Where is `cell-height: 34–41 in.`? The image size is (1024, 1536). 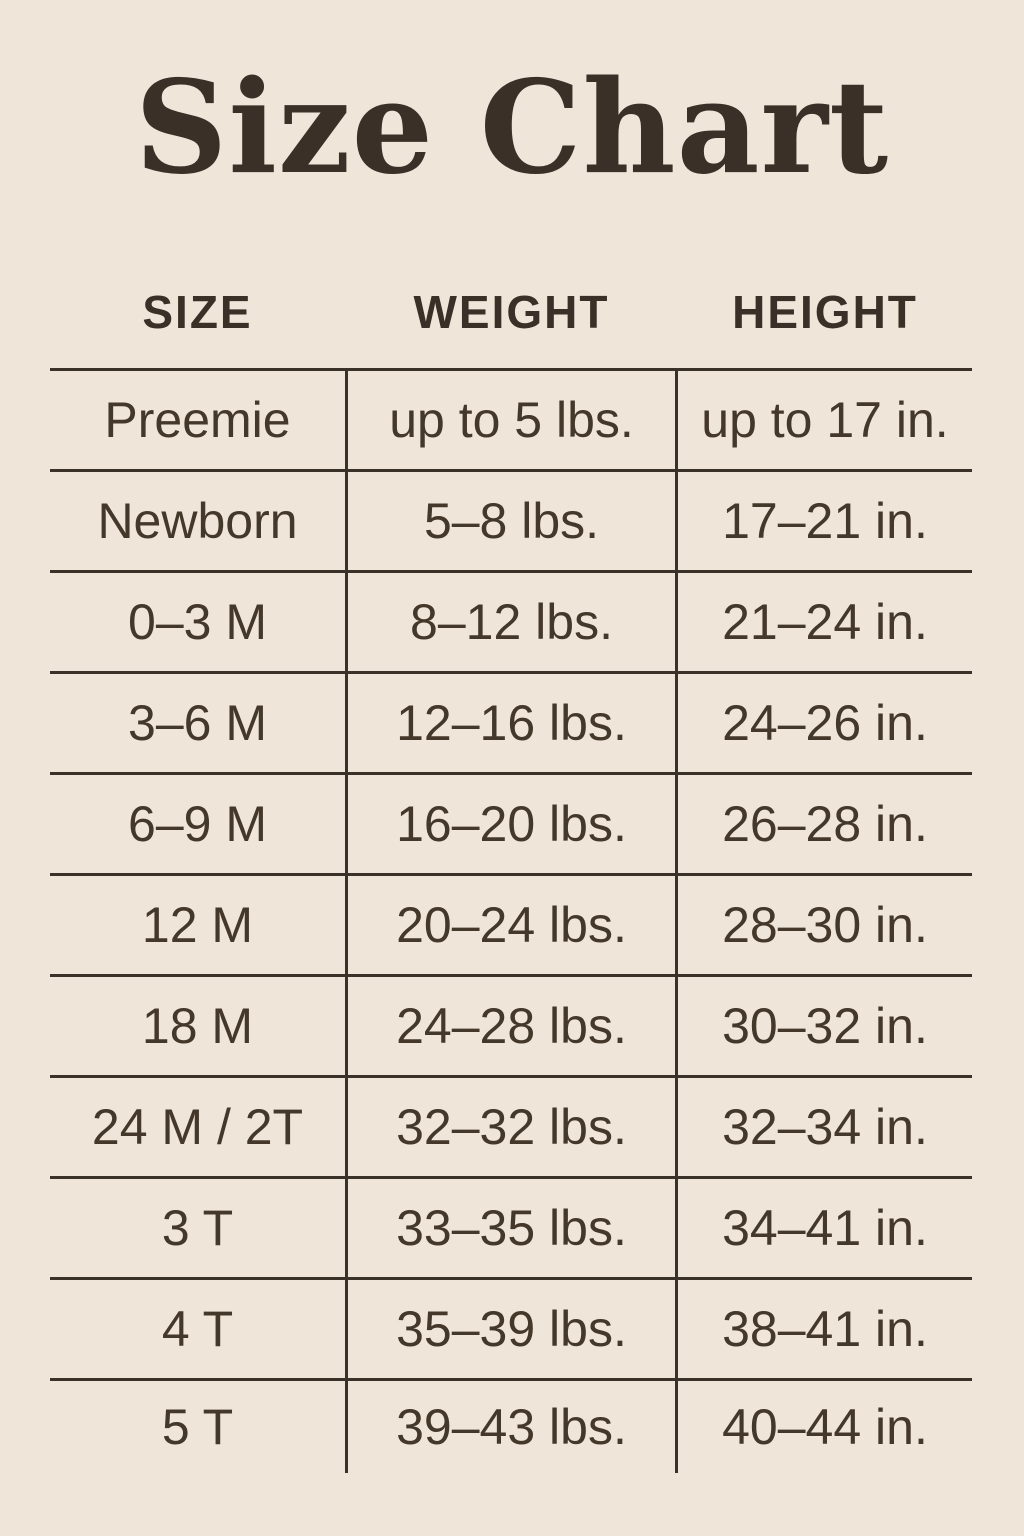
cell-height: 34–41 in. is located at coordinates (825, 1228).